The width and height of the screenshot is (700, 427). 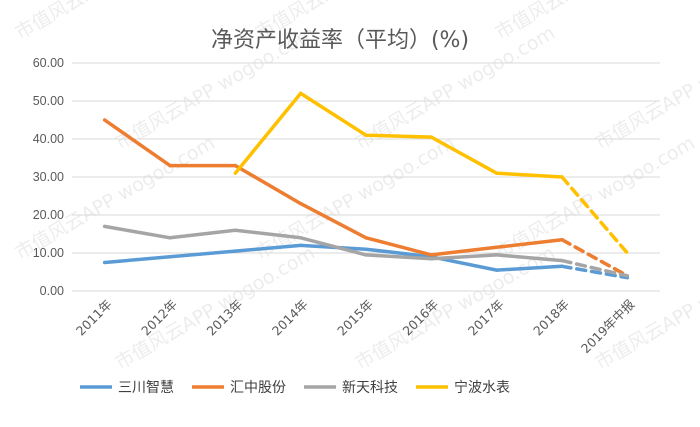 I want to click on legend-label: 汇中股份, so click(x=258, y=388).